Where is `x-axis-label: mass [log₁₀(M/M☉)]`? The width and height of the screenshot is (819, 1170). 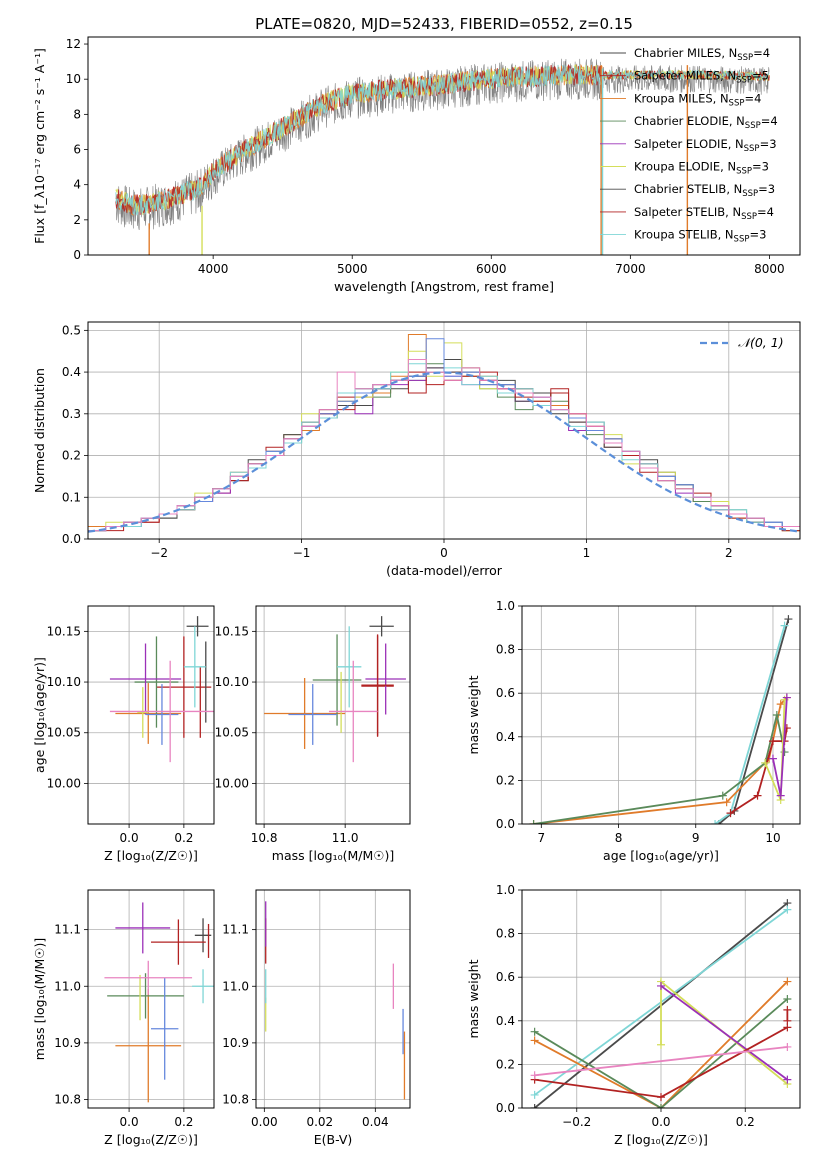 x-axis-label: mass [log₁₀(M/M☉)] is located at coordinates (333, 855).